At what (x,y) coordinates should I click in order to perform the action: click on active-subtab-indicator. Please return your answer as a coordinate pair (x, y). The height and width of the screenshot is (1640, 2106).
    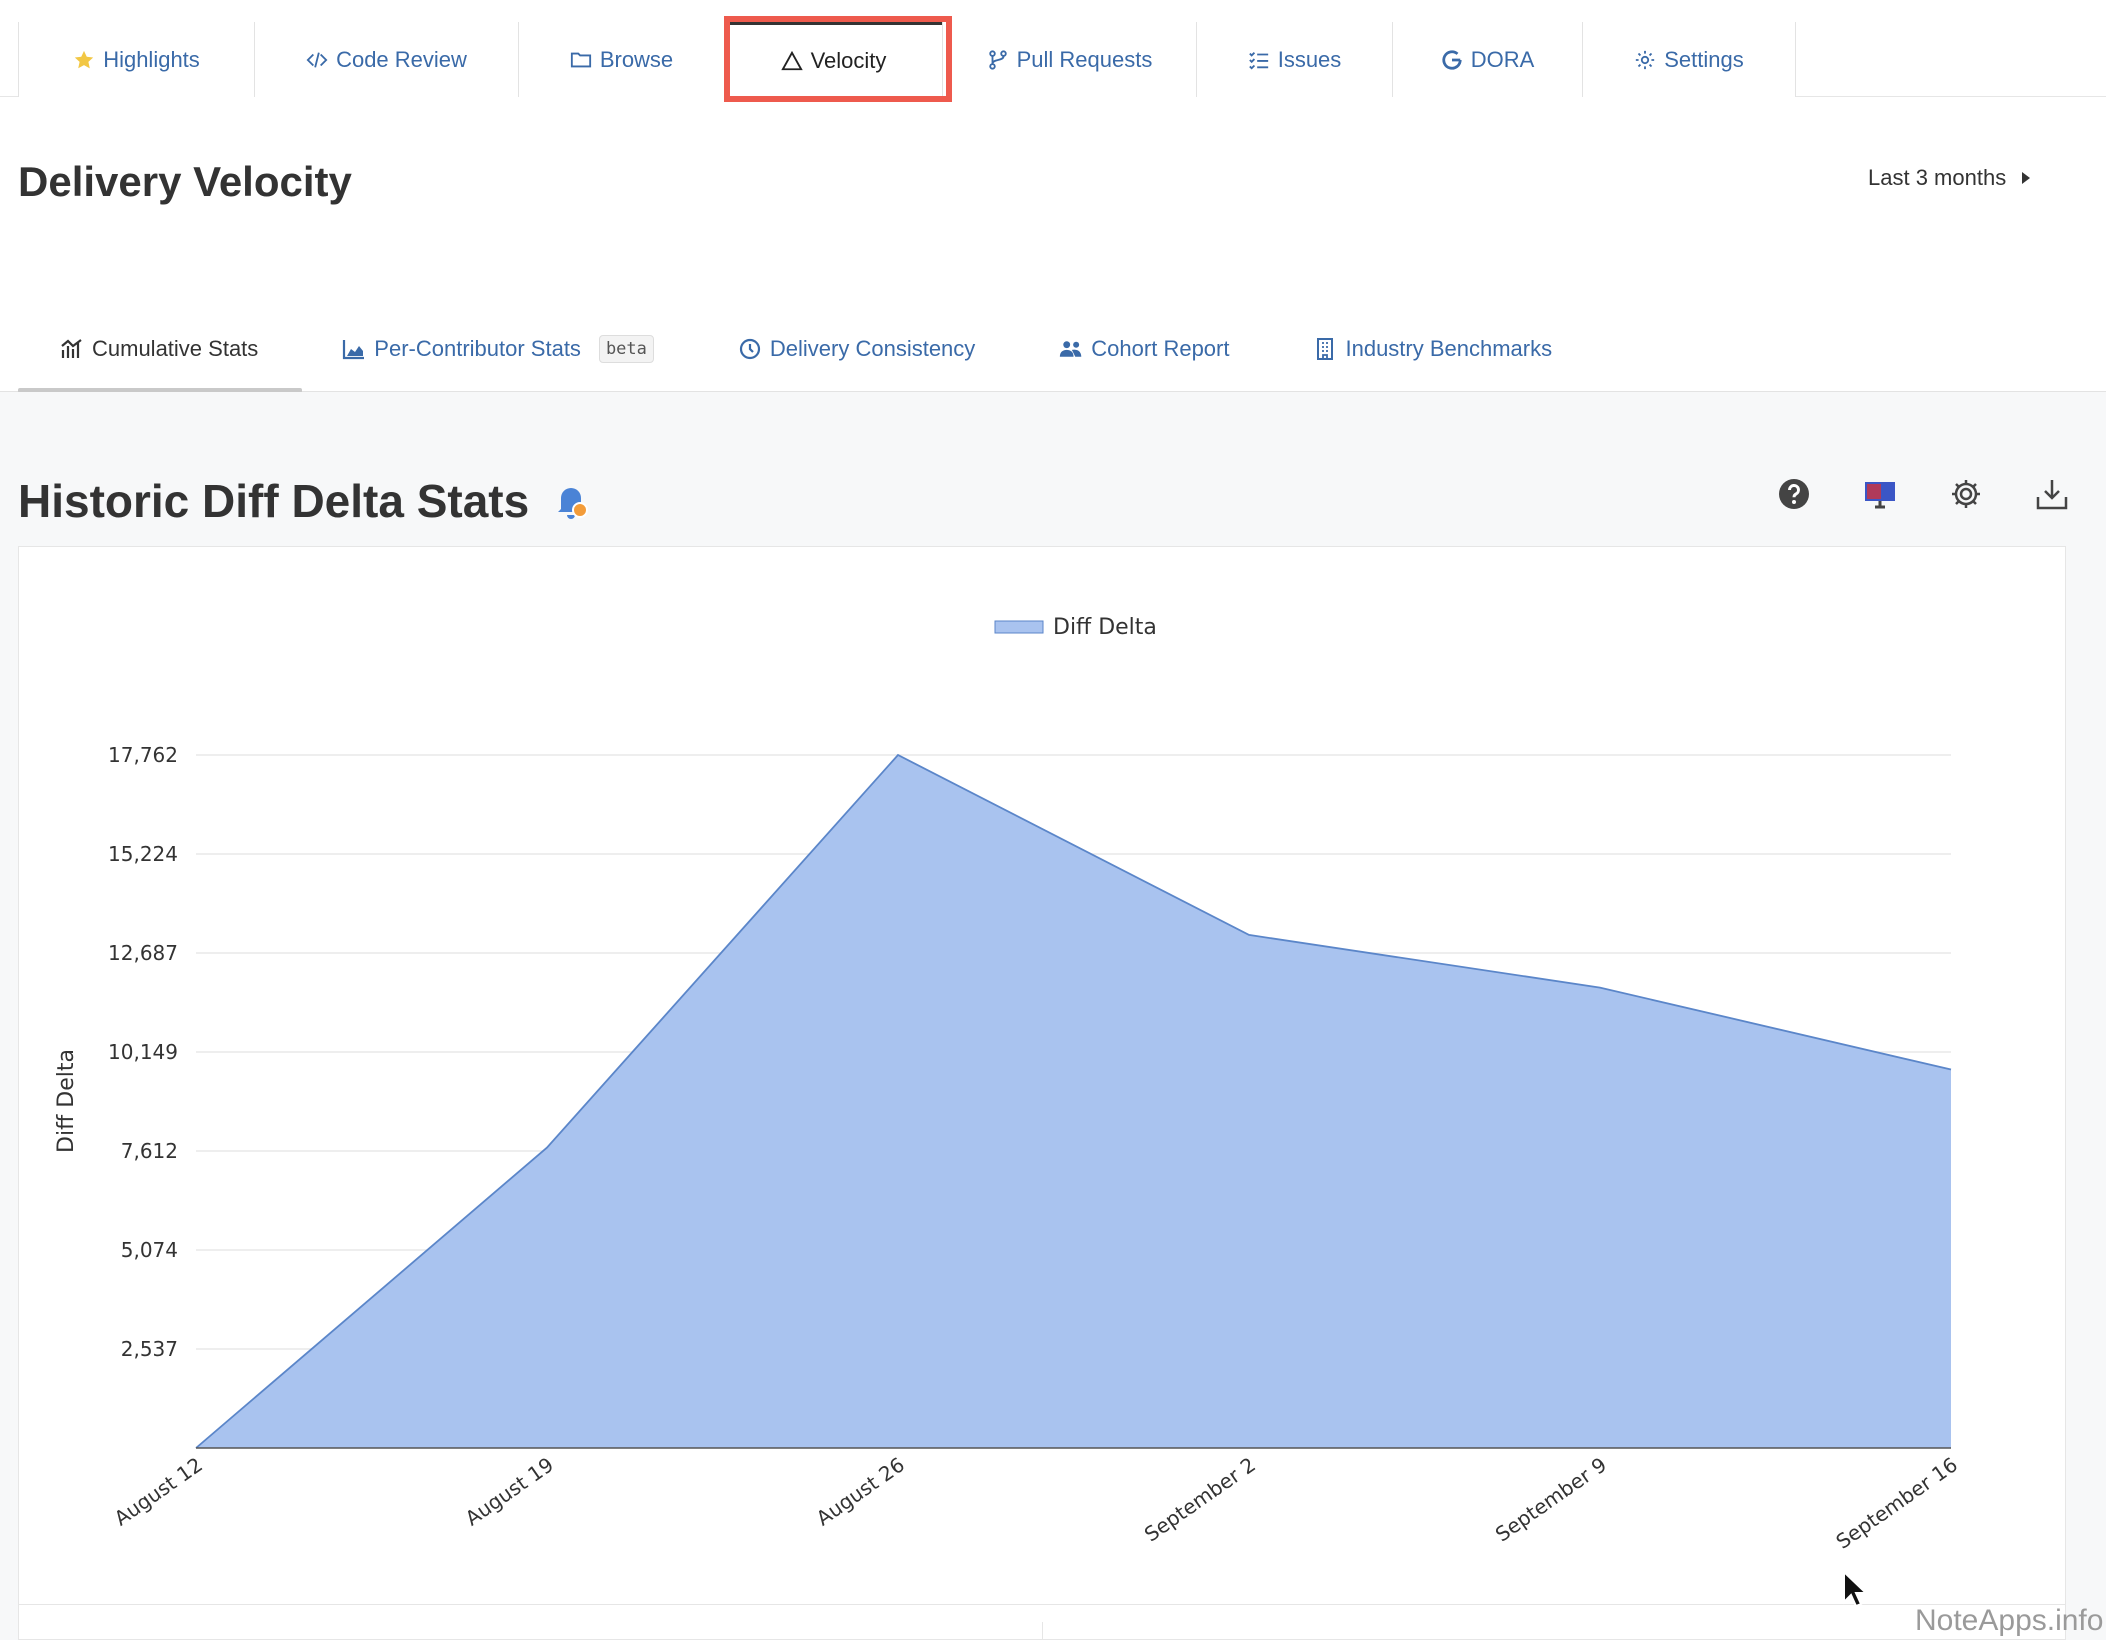
    Looking at the image, I should click on (160, 390).